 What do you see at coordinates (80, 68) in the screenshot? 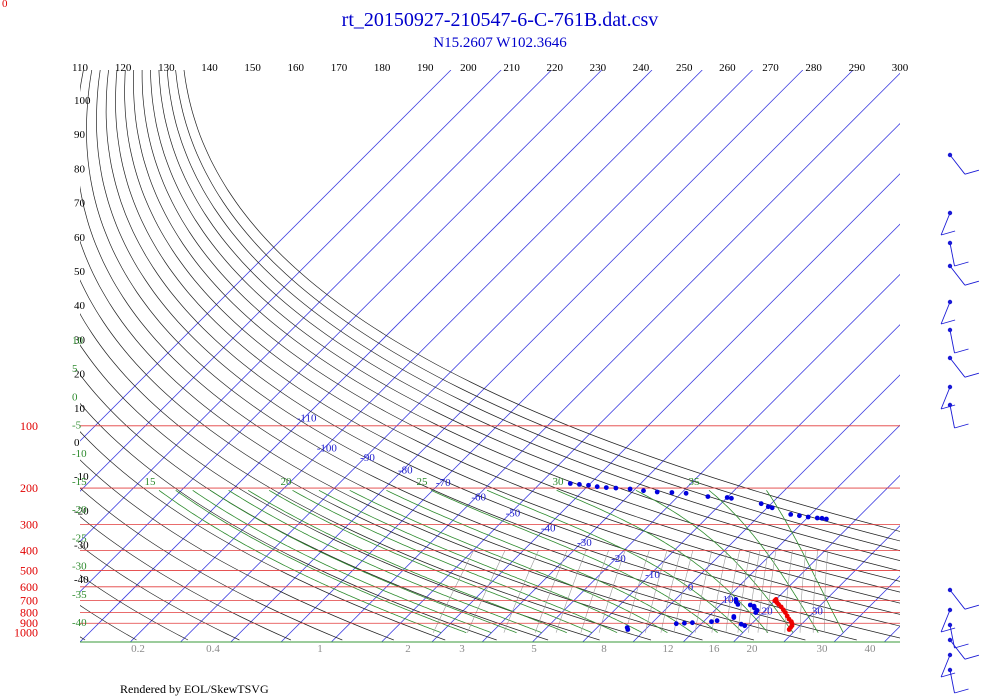
I see `theta-tick-label: 110` at bounding box center [80, 68].